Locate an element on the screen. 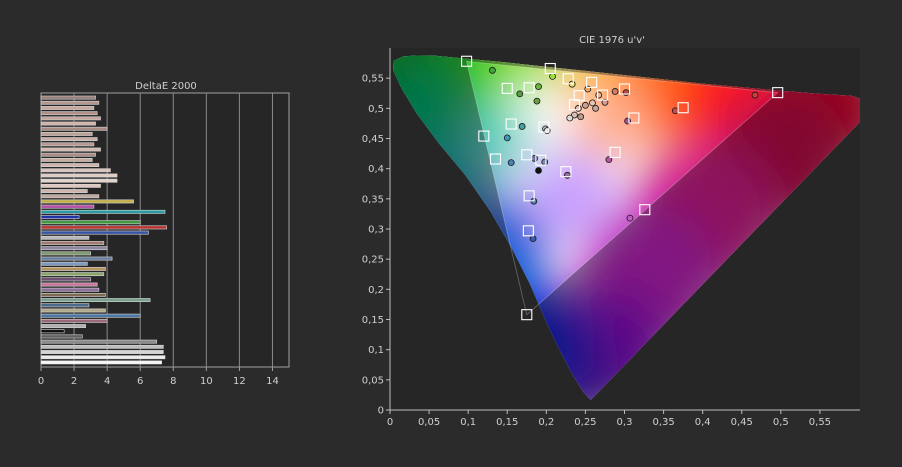 This screenshot has height=467, width=902. cie-y-tick-label: 0,55 is located at coordinates (373, 79).